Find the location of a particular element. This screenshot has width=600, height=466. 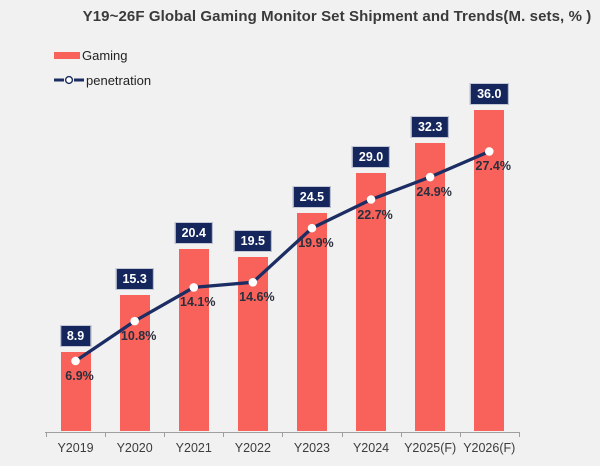

x-axis-label-Y2021: Y2021 is located at coordinates (193, 447).